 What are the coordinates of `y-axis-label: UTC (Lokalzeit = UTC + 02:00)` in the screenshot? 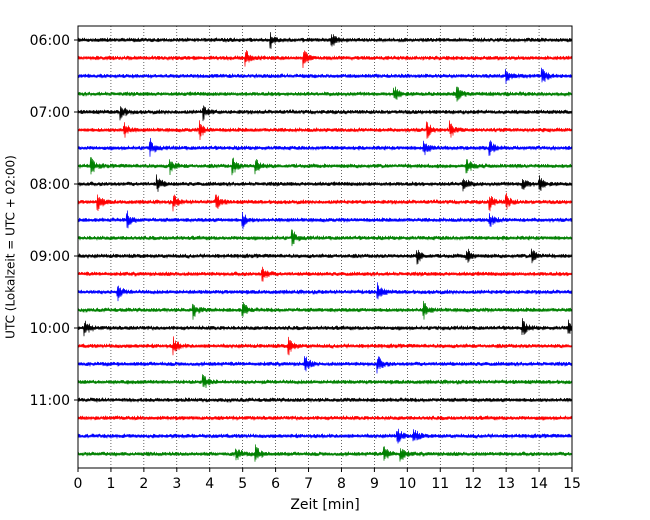 It's located at (11, 247).